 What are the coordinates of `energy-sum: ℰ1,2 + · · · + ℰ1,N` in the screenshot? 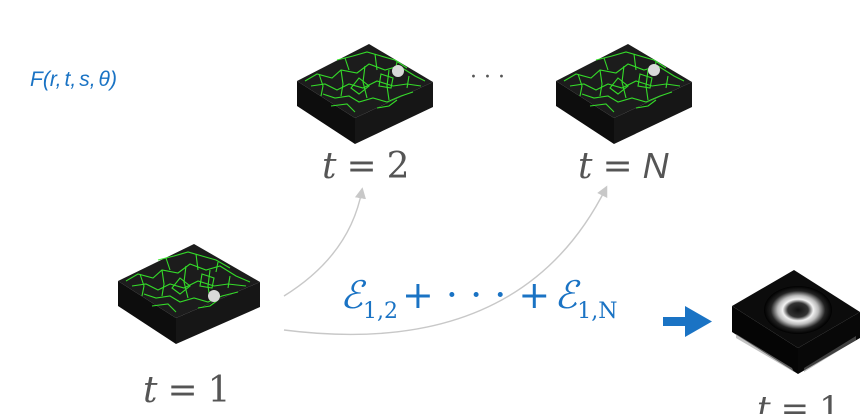 It's located at (479, 298).